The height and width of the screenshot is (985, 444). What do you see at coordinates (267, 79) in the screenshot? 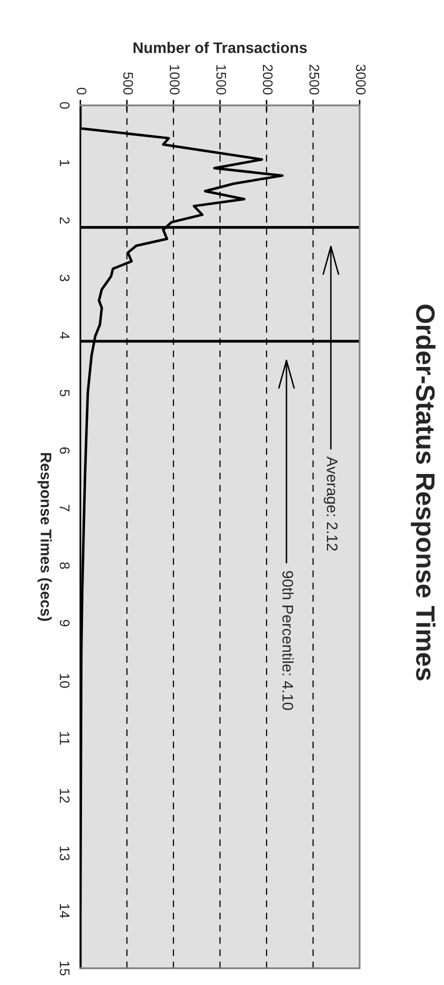
I see `x-tick-label: 2000` at bounding box center [267, 79].